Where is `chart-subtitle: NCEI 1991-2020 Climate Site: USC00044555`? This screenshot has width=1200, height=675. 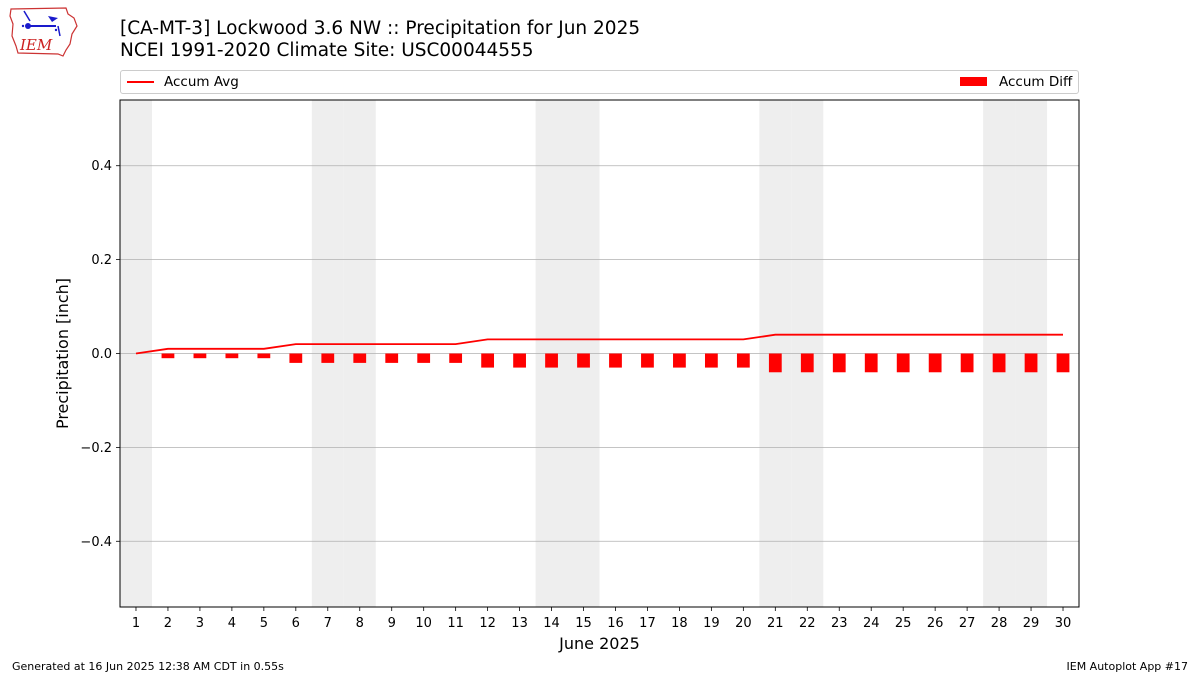 chart-subtitle: NCEI 1991-2020 Climate Site: USC00044555 is located at coordinates (327, 50).